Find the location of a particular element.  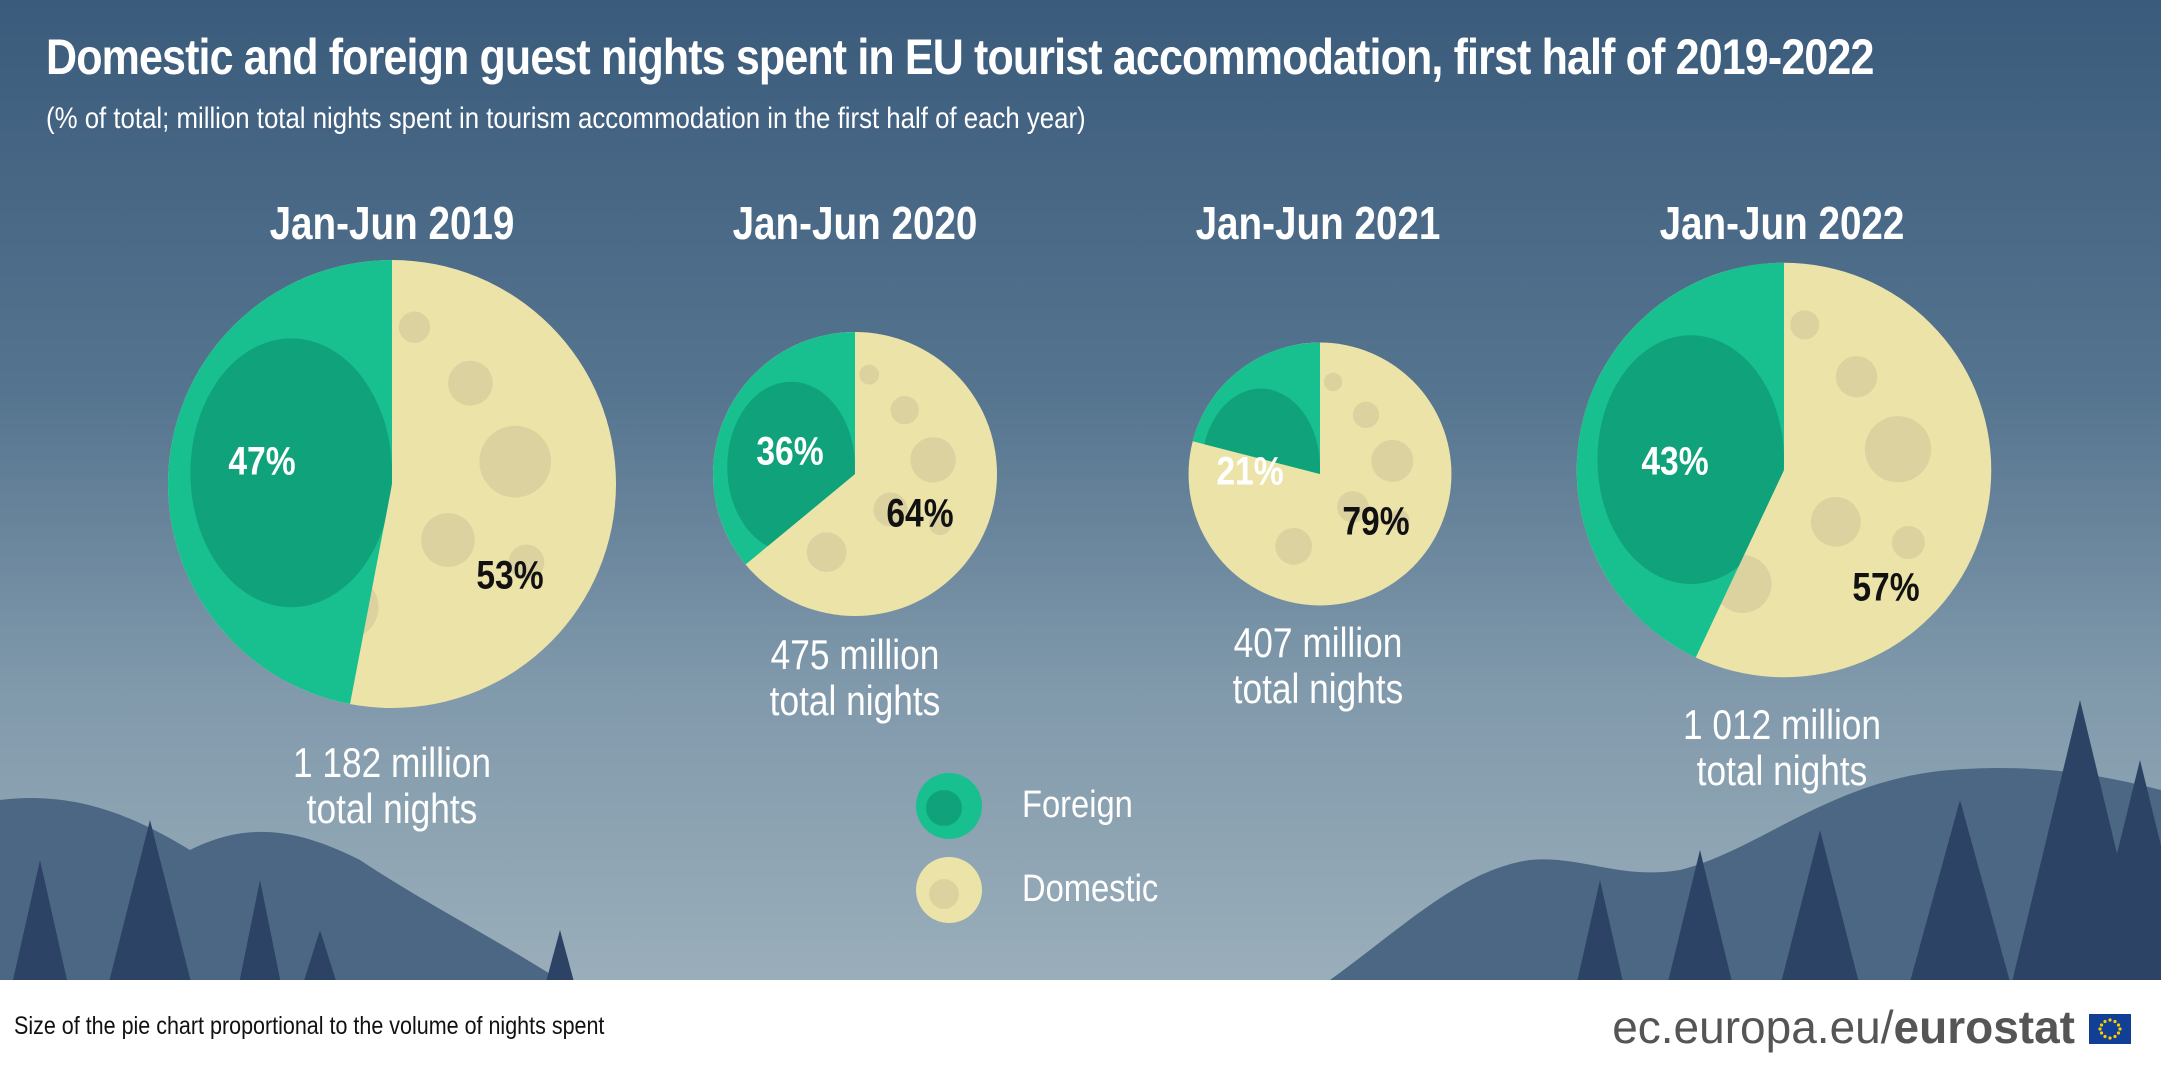

foreign-pct-2020: 36% is located at coordinates (790, 451).